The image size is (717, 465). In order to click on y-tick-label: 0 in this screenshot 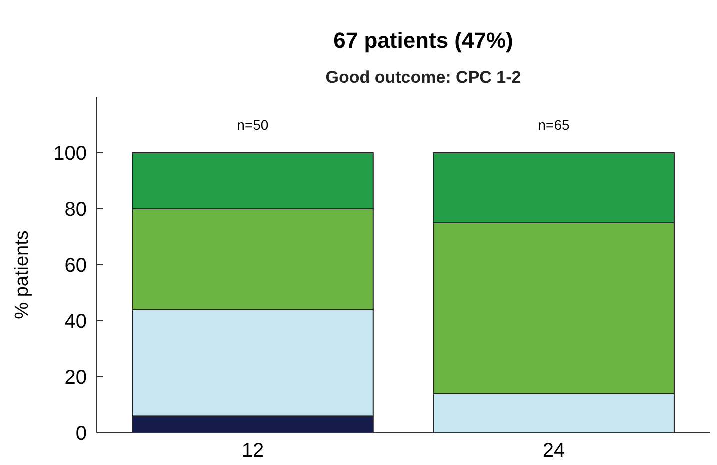, I will do `click(81, 434)`.